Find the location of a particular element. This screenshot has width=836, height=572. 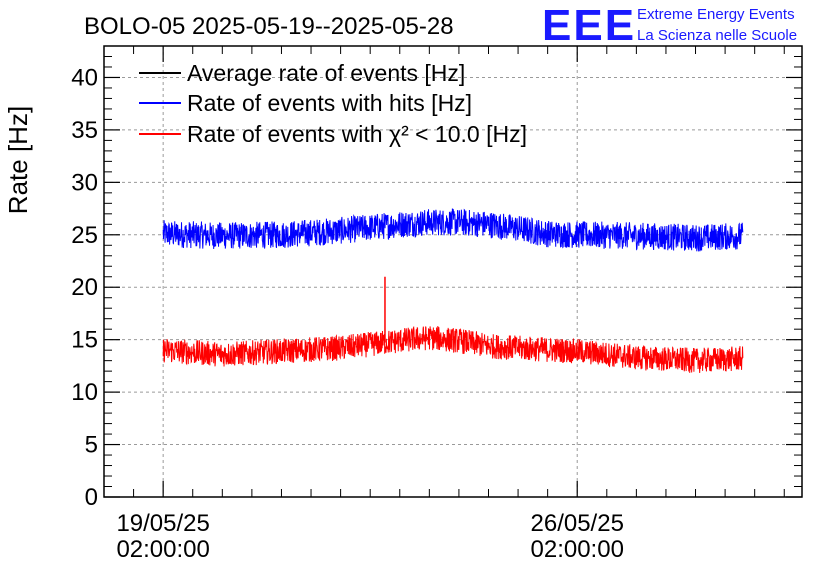

y-tick-labels: 0 5 10 15 20 25 30 35 40 is located at coordinates (84, 287).